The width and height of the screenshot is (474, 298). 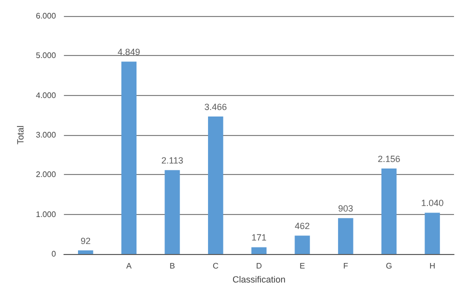 I want to click on x-tick-label: A, so click(x=129, y=266).